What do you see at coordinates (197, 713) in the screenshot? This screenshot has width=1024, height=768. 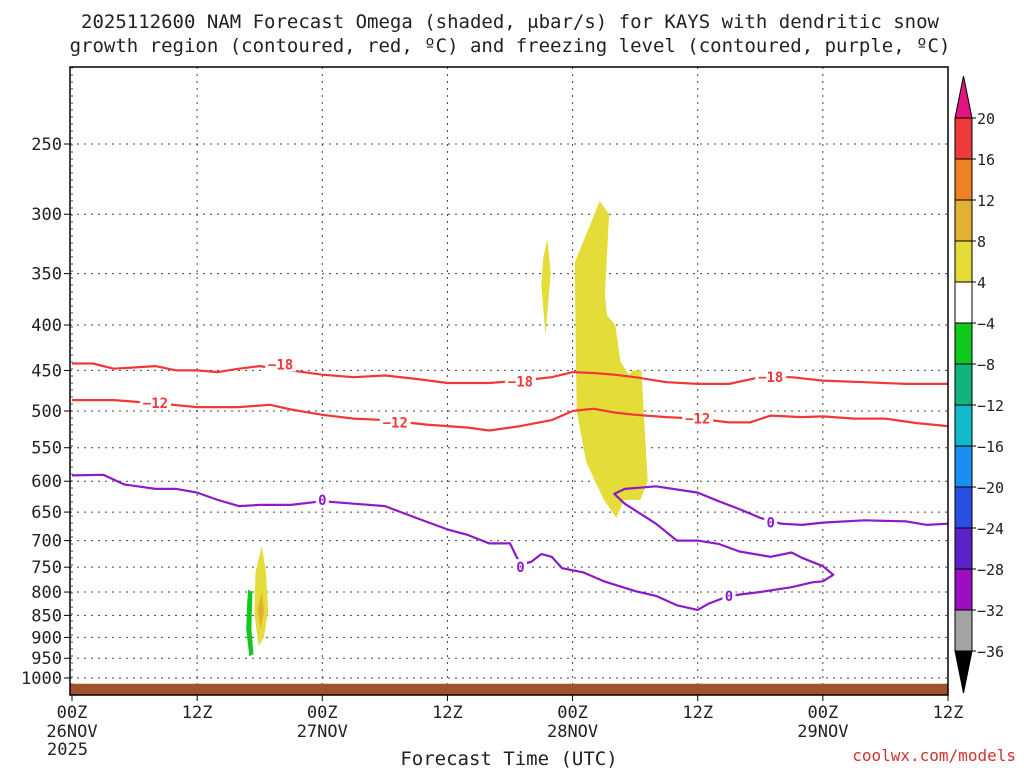 I see `x-tick-time-1: 12Z` at bounding box center [197, 713].